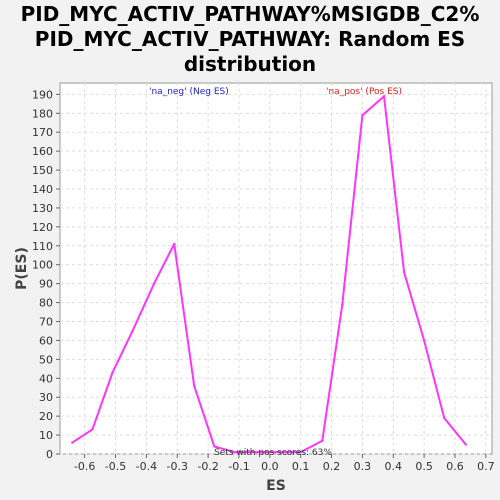 This screenshot has width=500, height=500. I want to click on chart-title-line-2: PID_MYC_ACTIV_PATHWAY: Random ES, so click(250, 39).